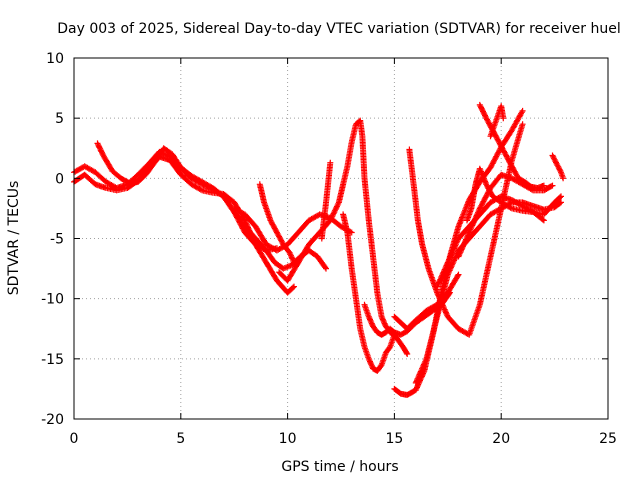 This screenshot has height=480, width=640. I want to click on y-tick-label: -20, so click(52, 420).